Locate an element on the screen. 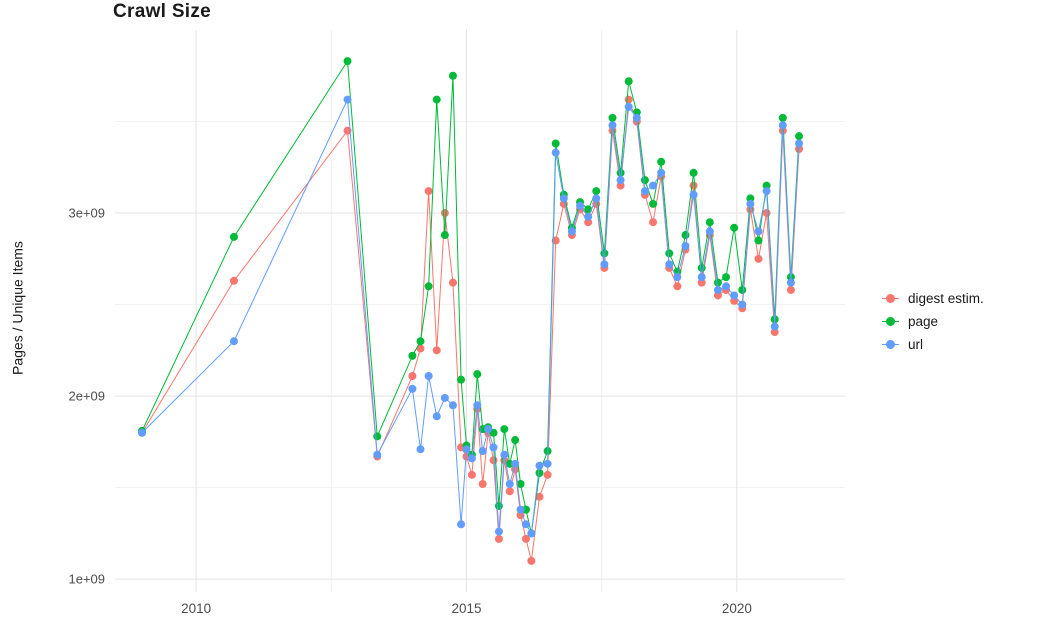 The image size is (1059, 639). legend-label-page: page is located at coordinates (923, 321).